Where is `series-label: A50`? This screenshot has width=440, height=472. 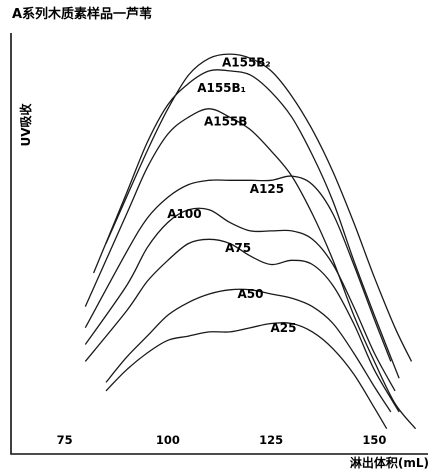 series-label: A50 is located at coordinates (250, 294).